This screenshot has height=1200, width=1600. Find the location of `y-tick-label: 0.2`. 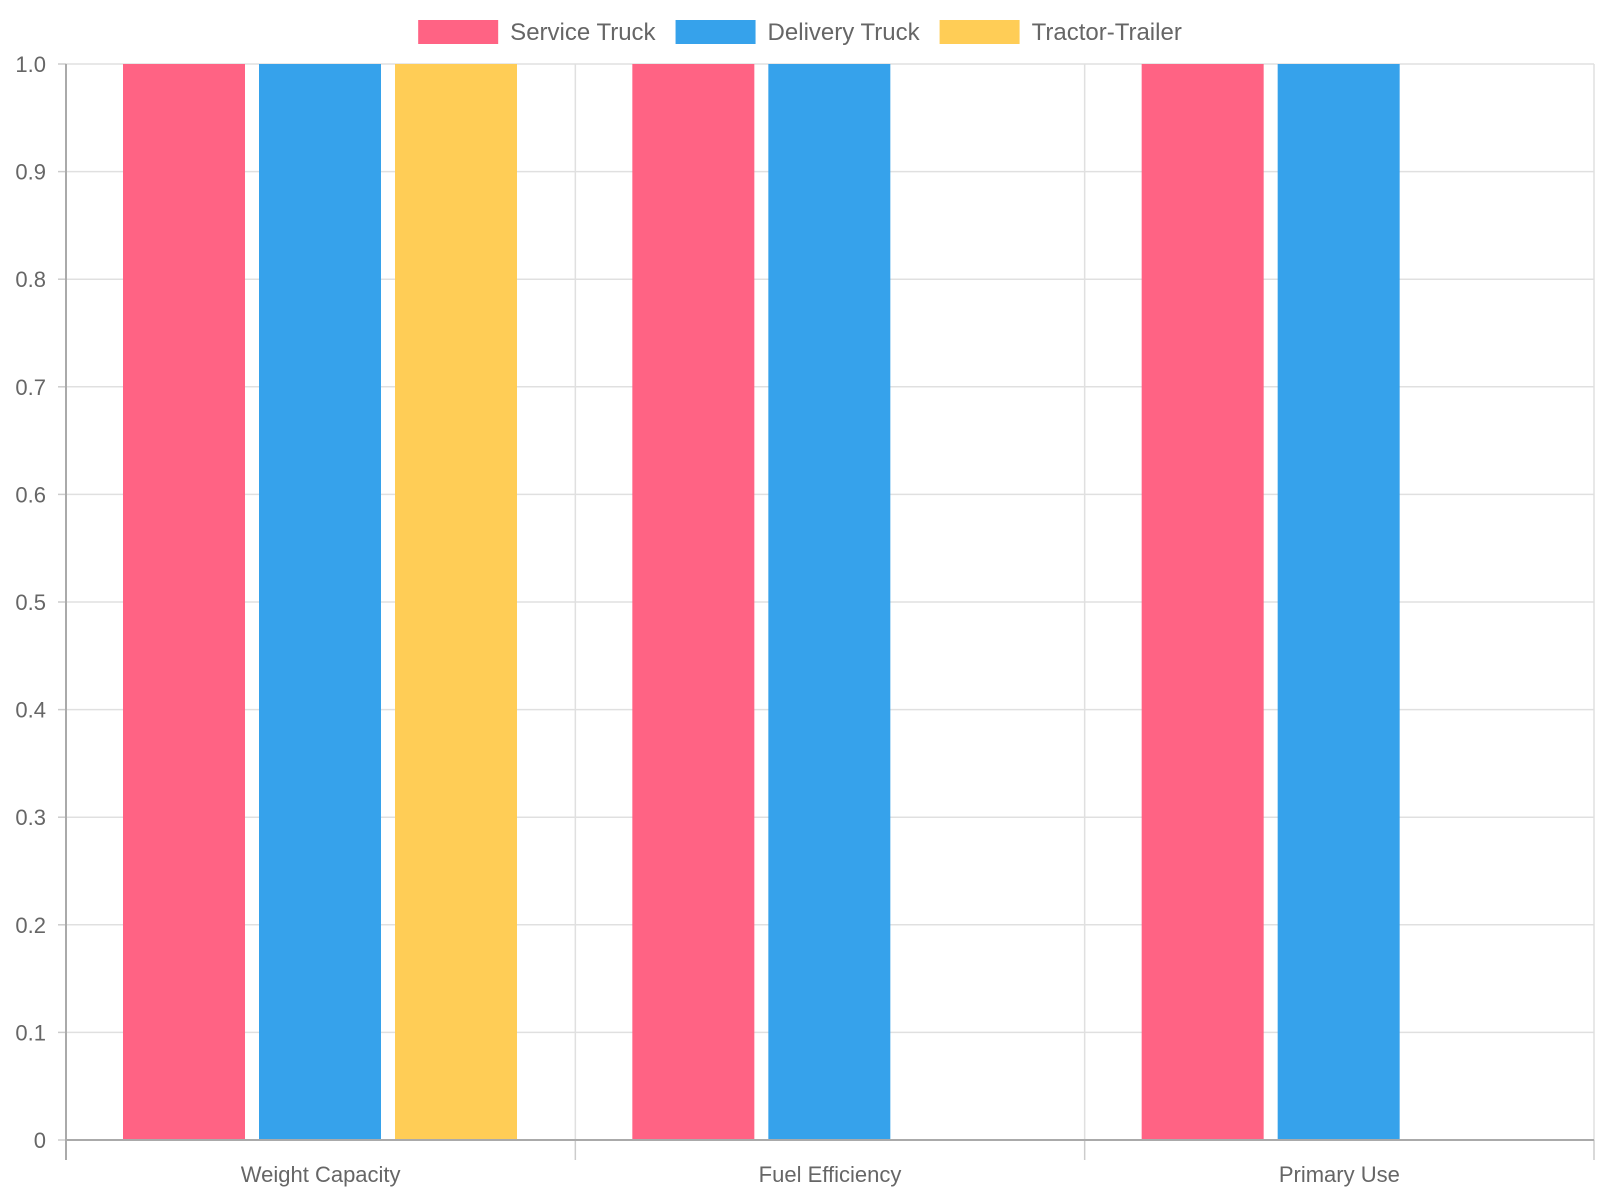

y-tick-label: 0.2 is located at coordinates (30, 925).